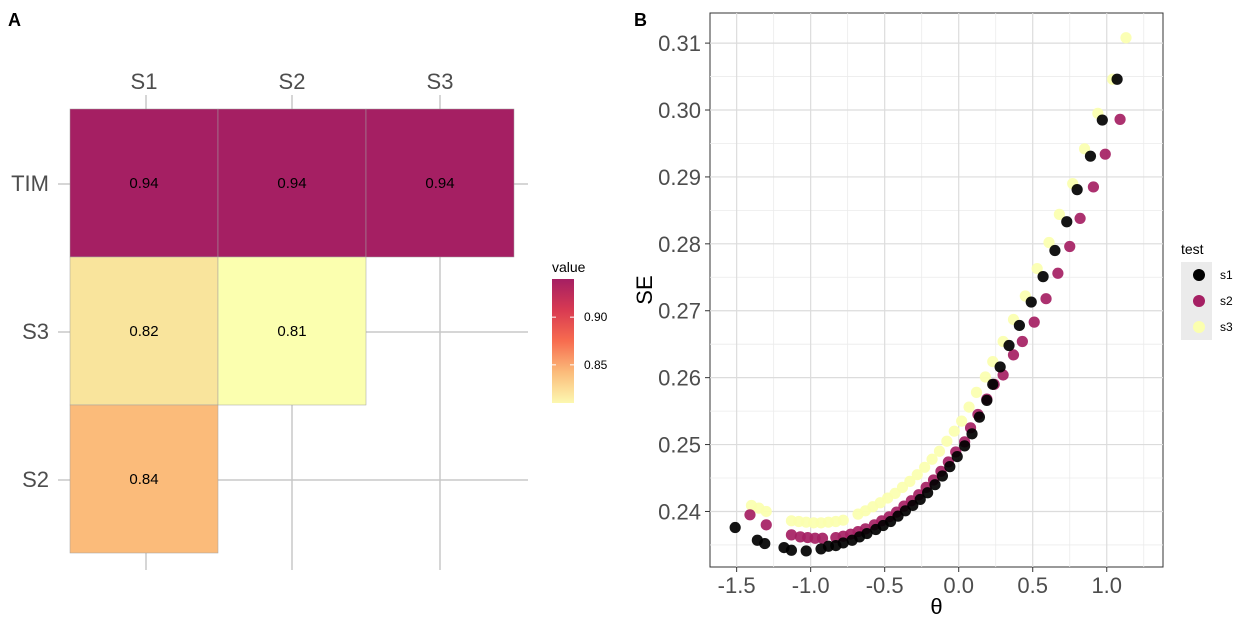 Image resolution: width=1239 pixels, height=618 pixels. Describe the element at coordinates (1199, 275) in the screenshot. I see `legend-key-s1` at that location.